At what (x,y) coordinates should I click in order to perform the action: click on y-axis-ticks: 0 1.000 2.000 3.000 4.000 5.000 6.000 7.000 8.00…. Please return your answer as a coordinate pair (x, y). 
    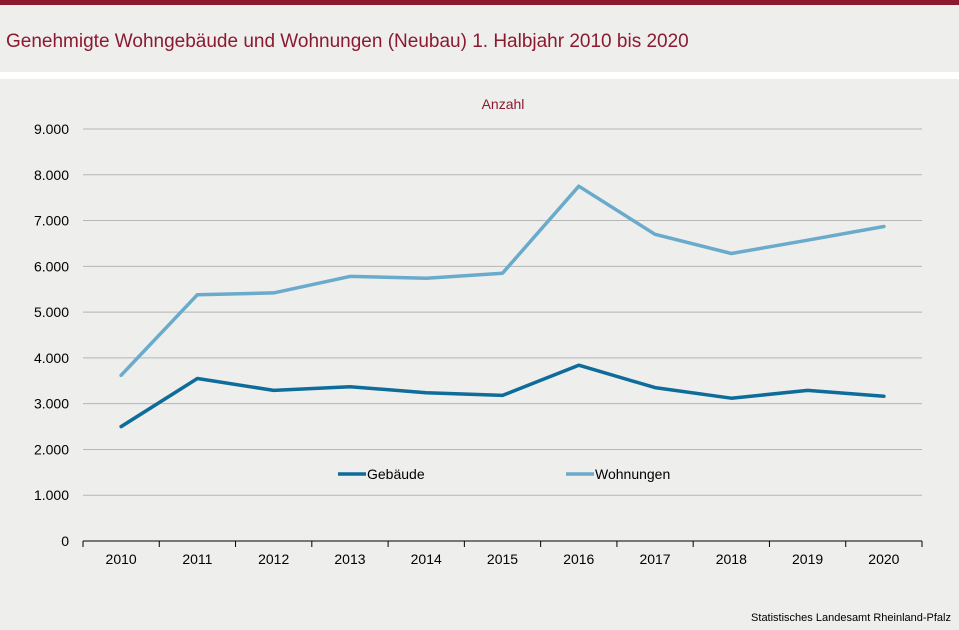
    Looking at the image, I should click on (51, 335).